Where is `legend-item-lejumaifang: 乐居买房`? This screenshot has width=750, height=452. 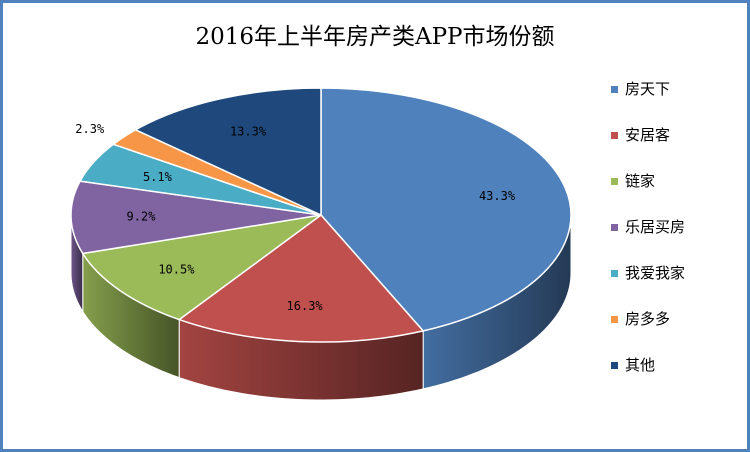
legend-item-lejumaifang: 乐居买房 is located at coordinates (673, 238).